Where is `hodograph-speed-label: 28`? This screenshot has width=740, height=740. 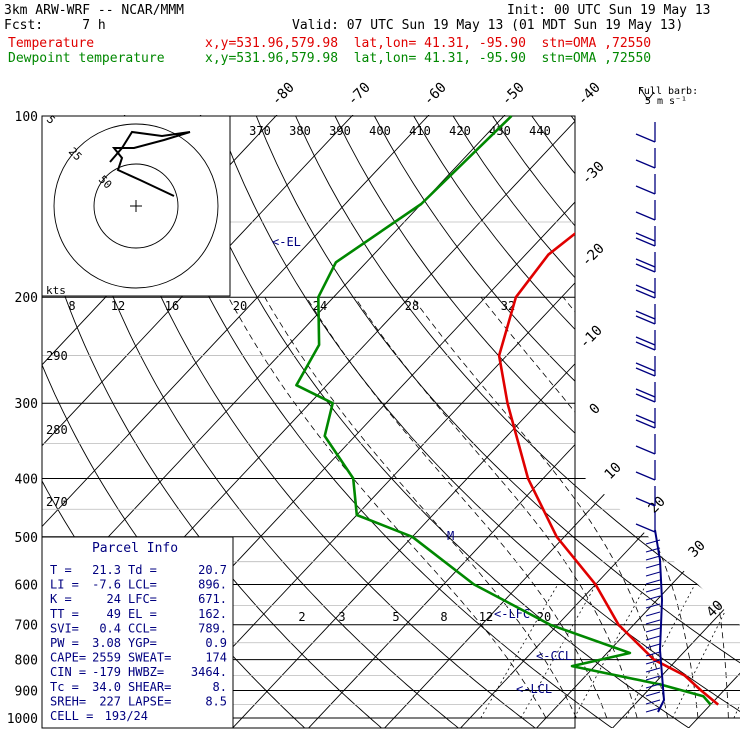
hodograph-speed-label: 28 is located at coordinates (412, 306).